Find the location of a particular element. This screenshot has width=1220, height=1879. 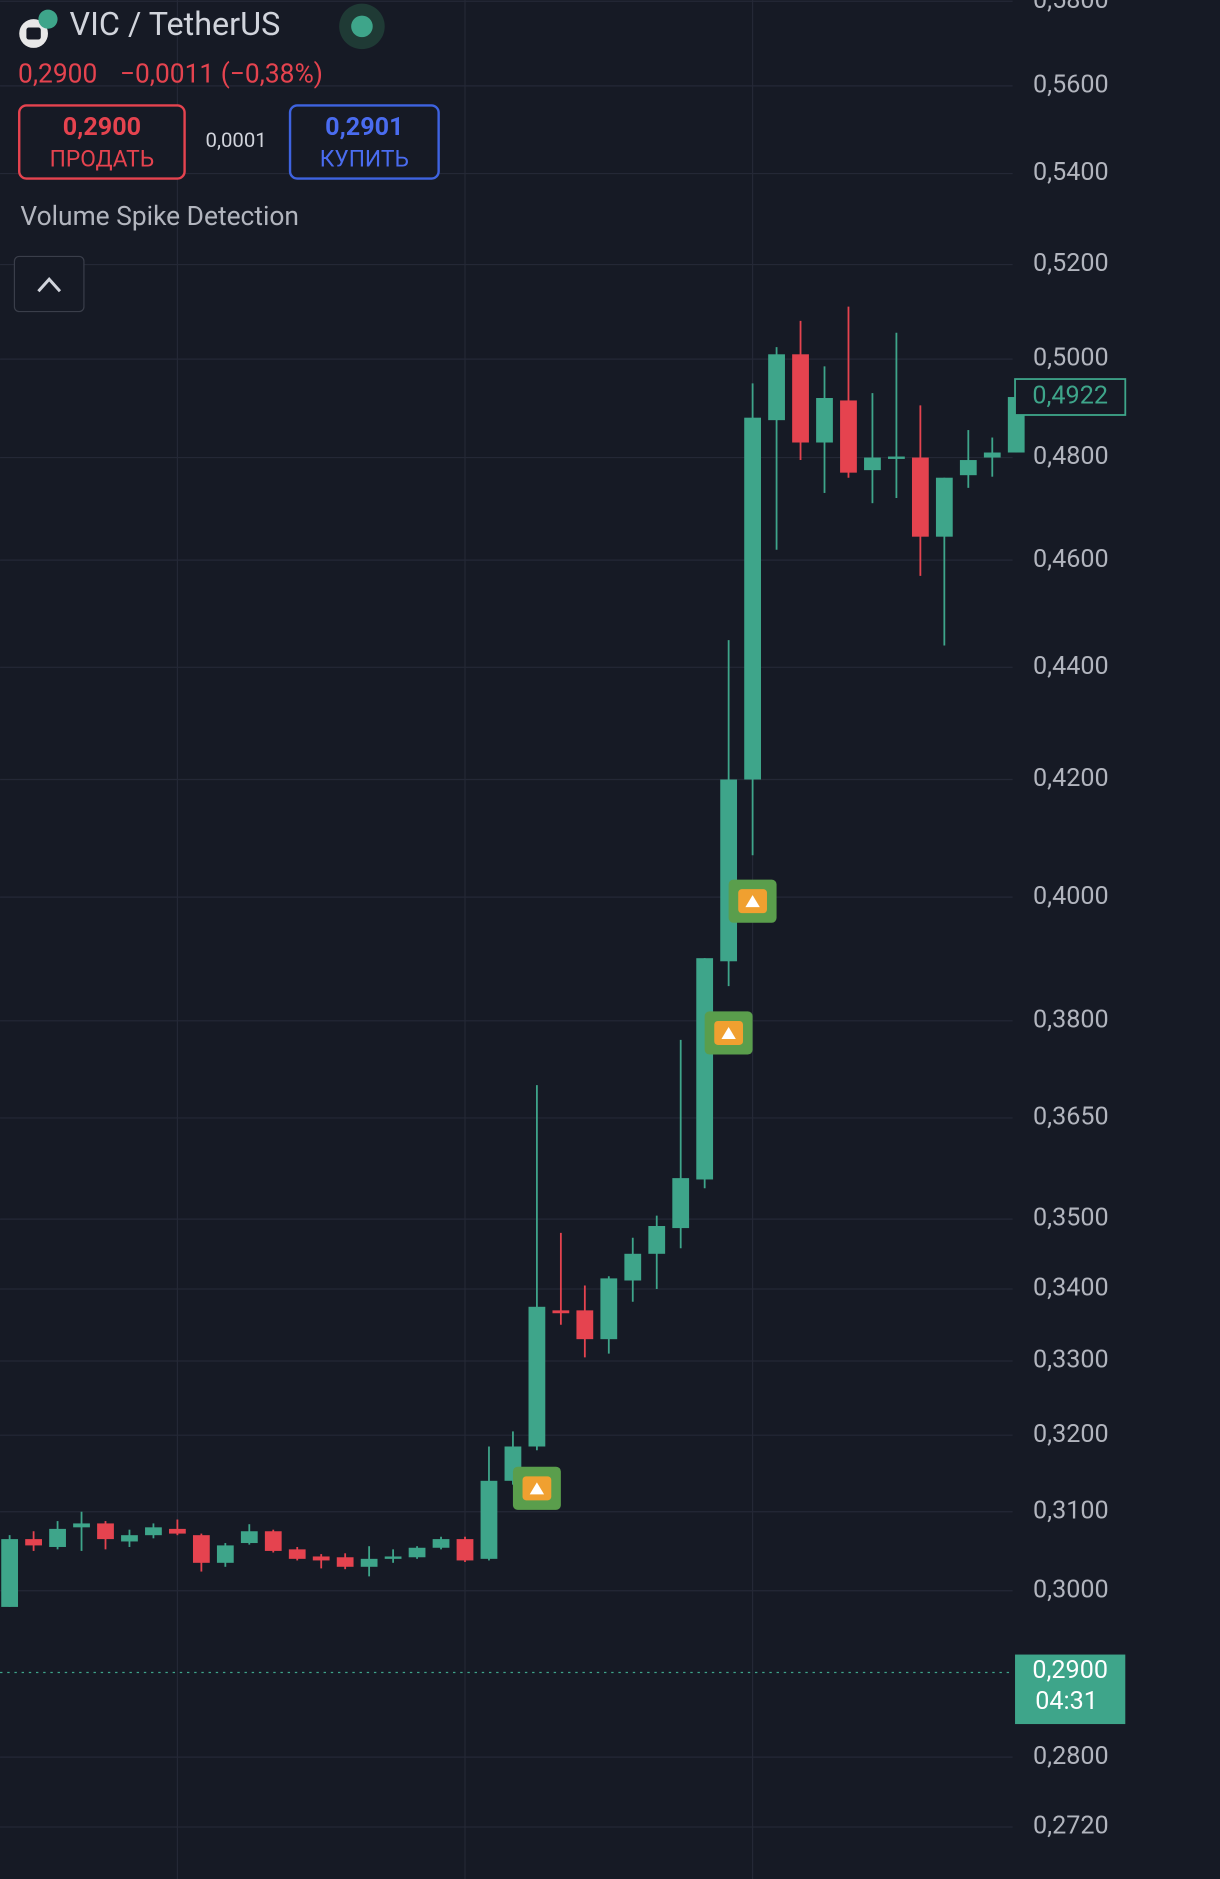

buy-label: КУПИТЬ is located at coordinates (364, 159).